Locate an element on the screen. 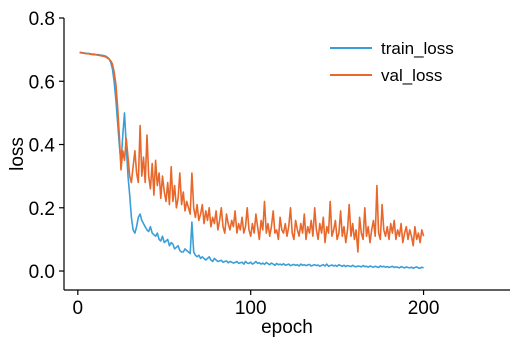 The width and height of the screenshot is (516, 339). x-tick-label: 0 is located at coordinates (78, 308).